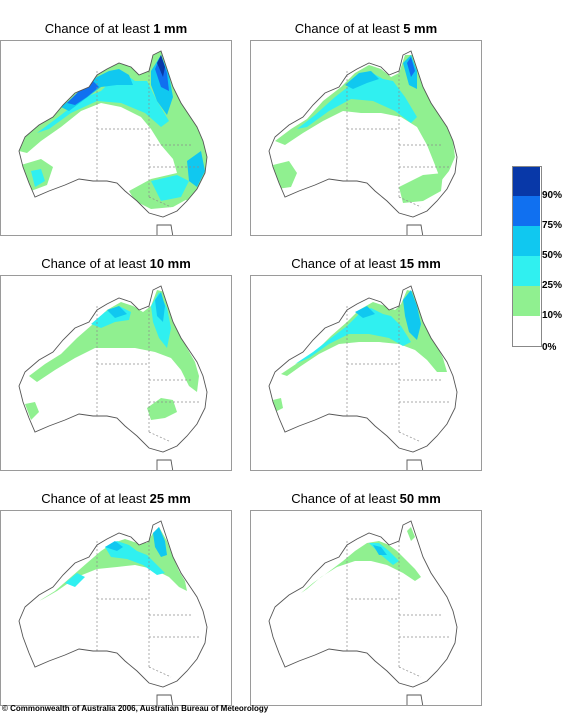 The width and height of the screenshot is (570, 716). I want to click on map-panel-5mm: Chance of at least 5 mm, so click(366, 127).